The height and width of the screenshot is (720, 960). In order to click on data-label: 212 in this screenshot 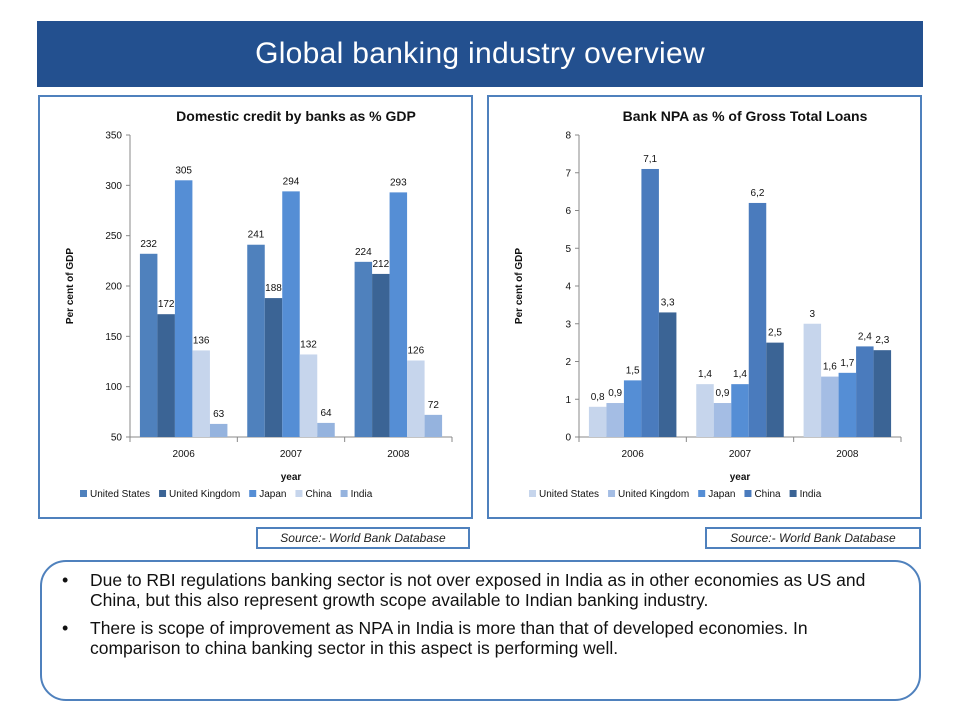, I will do `click(380, 264)`.